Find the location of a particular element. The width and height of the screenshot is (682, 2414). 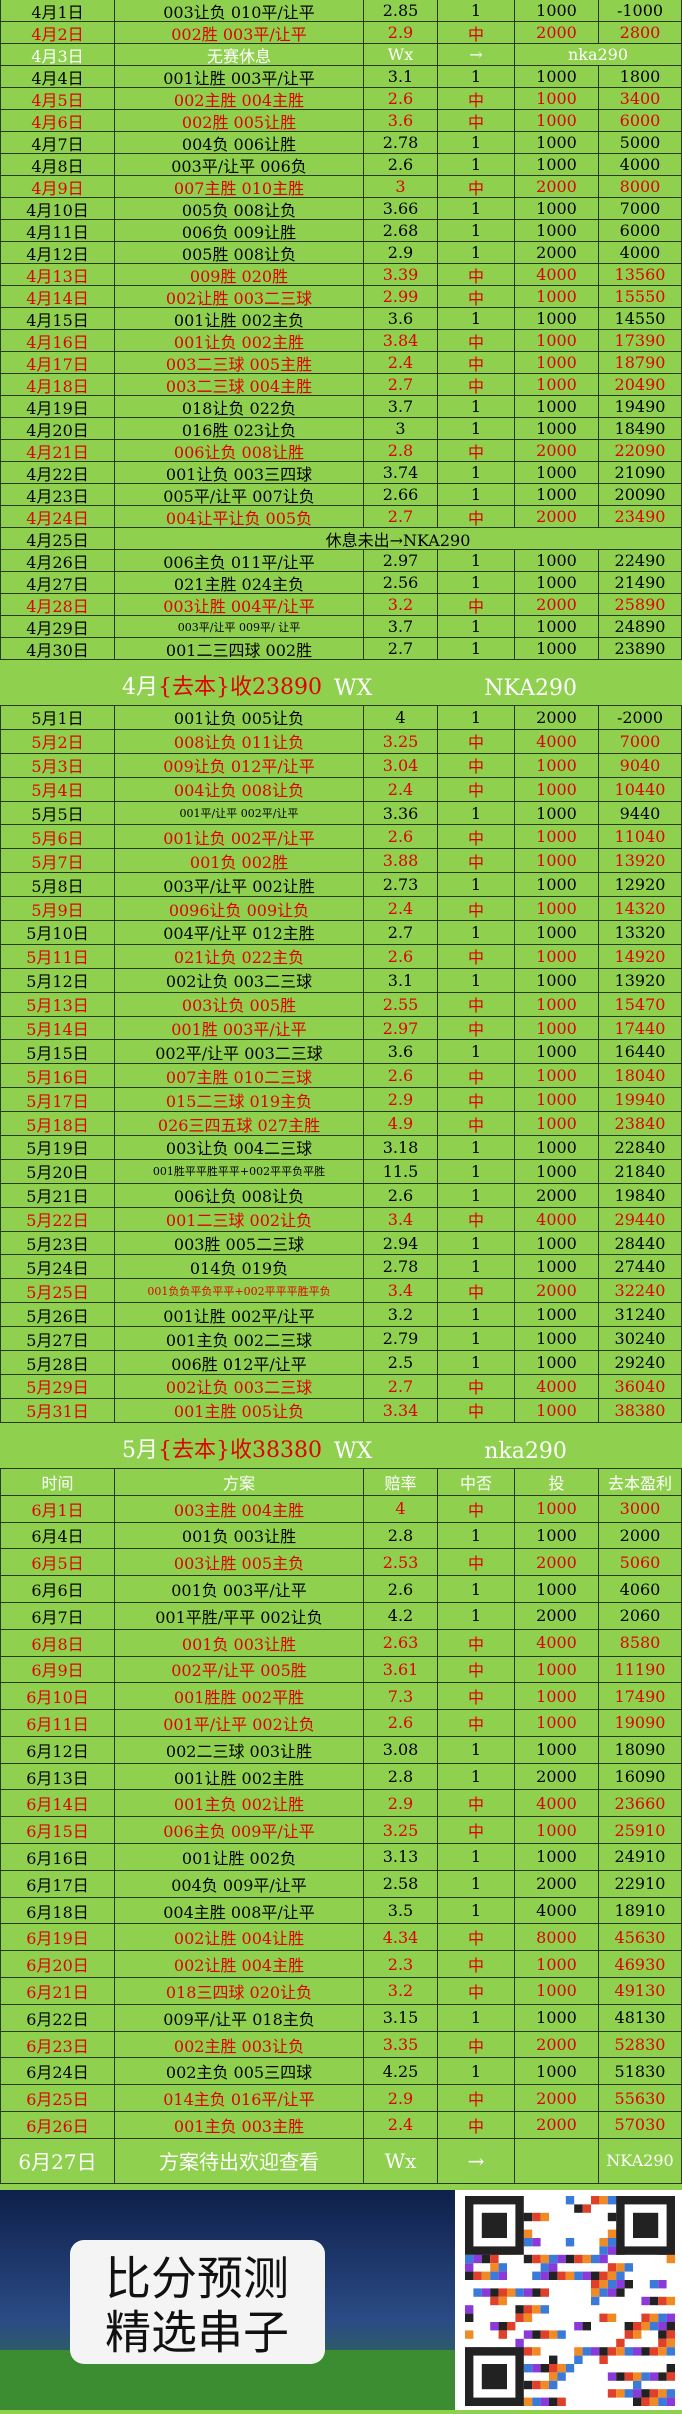

value-cell: 12920 is located at coordinates (640, 885).